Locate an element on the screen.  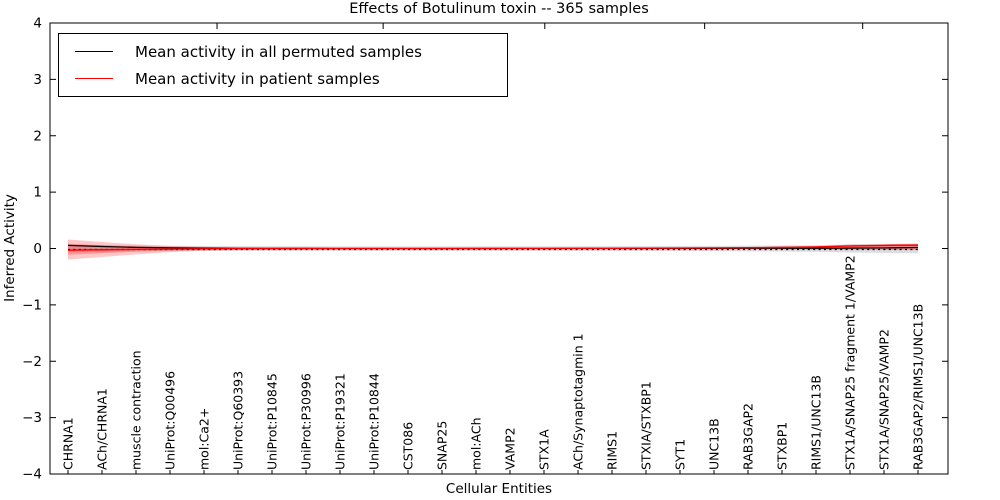
band-patient-samples-spread-outer is located at coordinates (493, 249).